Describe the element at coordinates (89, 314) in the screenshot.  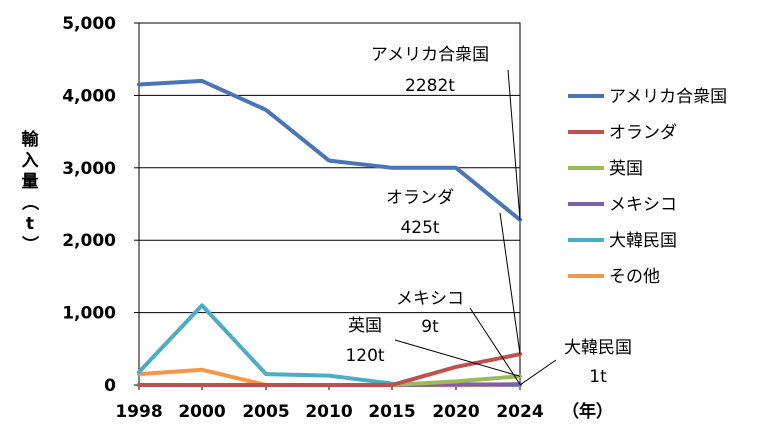
I see `y-tick-label: 1,000` at that location.